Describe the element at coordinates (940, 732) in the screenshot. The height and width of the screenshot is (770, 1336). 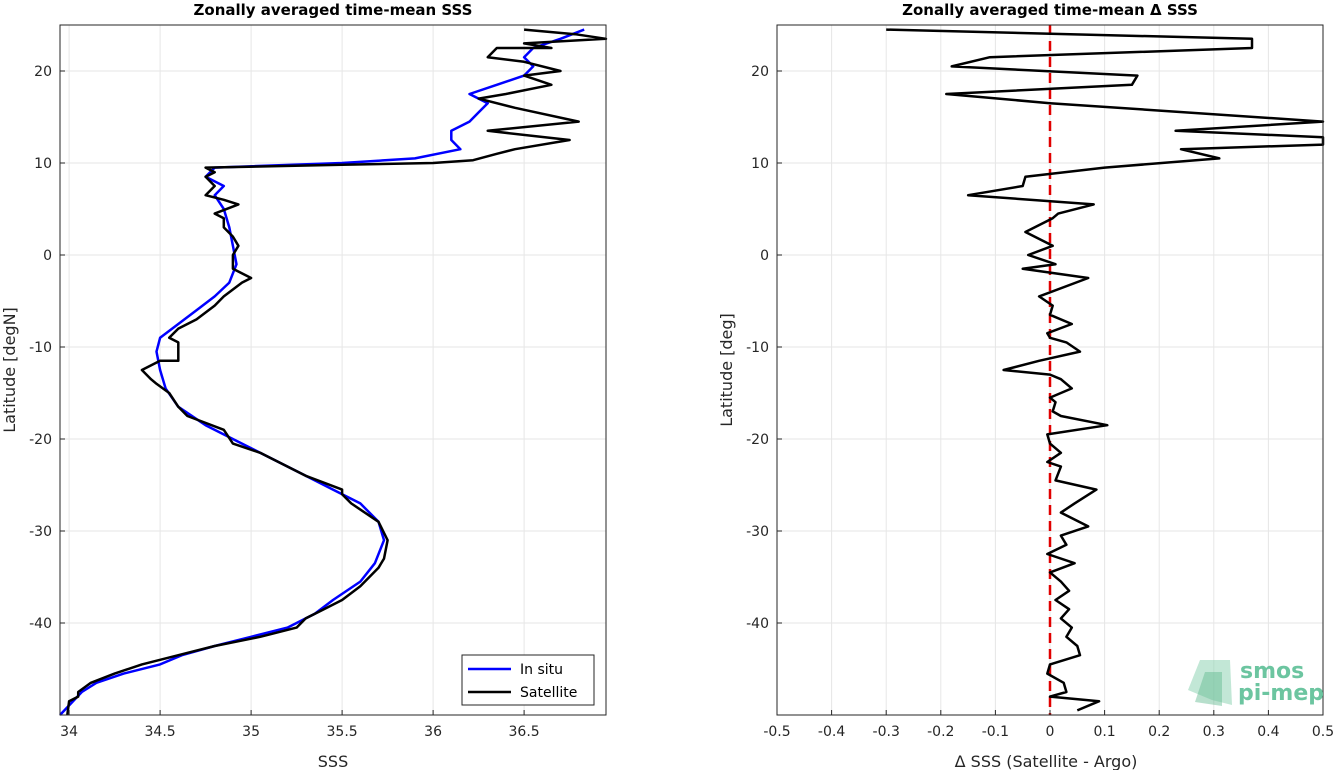
I see `x-tick-label: -0.2` at that location.